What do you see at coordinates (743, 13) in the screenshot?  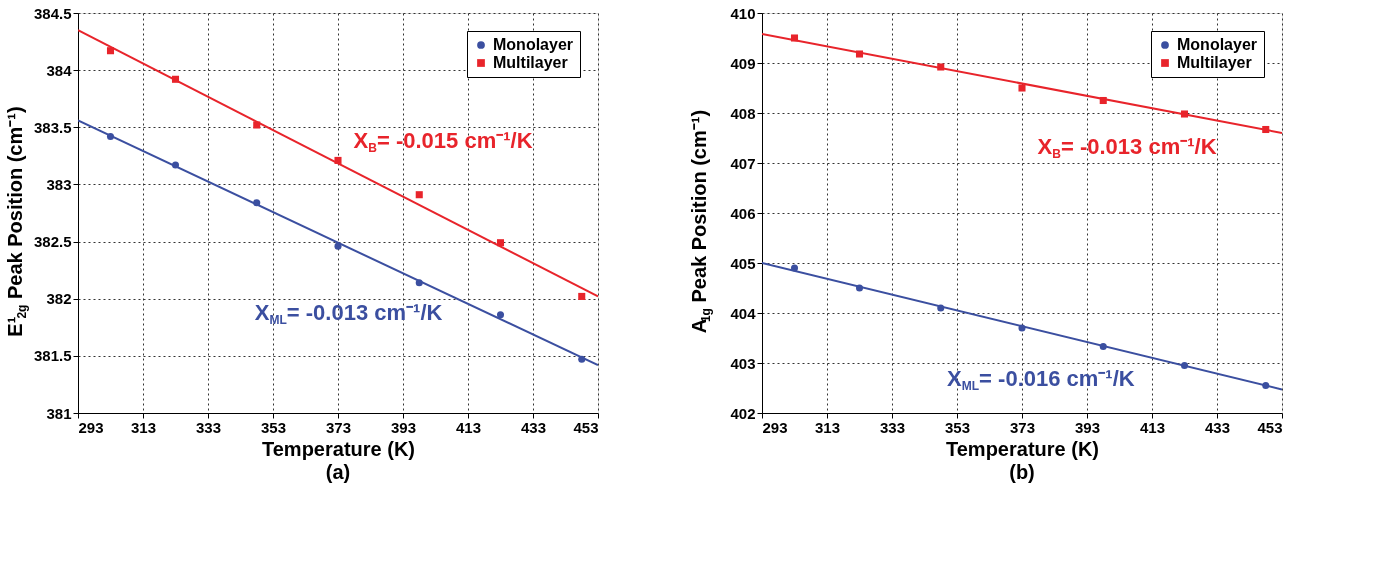 I see `y-tick-label: 410` at bounding box center [743, 13].